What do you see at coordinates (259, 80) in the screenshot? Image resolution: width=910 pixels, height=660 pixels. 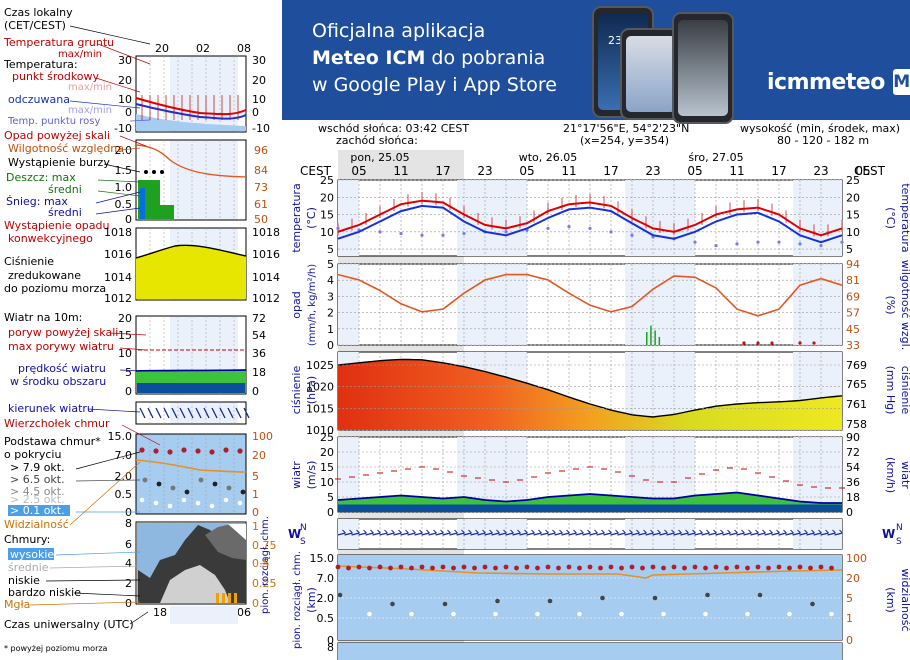 I see `legend-tick-right: 20` at bounding box center [259, 80].